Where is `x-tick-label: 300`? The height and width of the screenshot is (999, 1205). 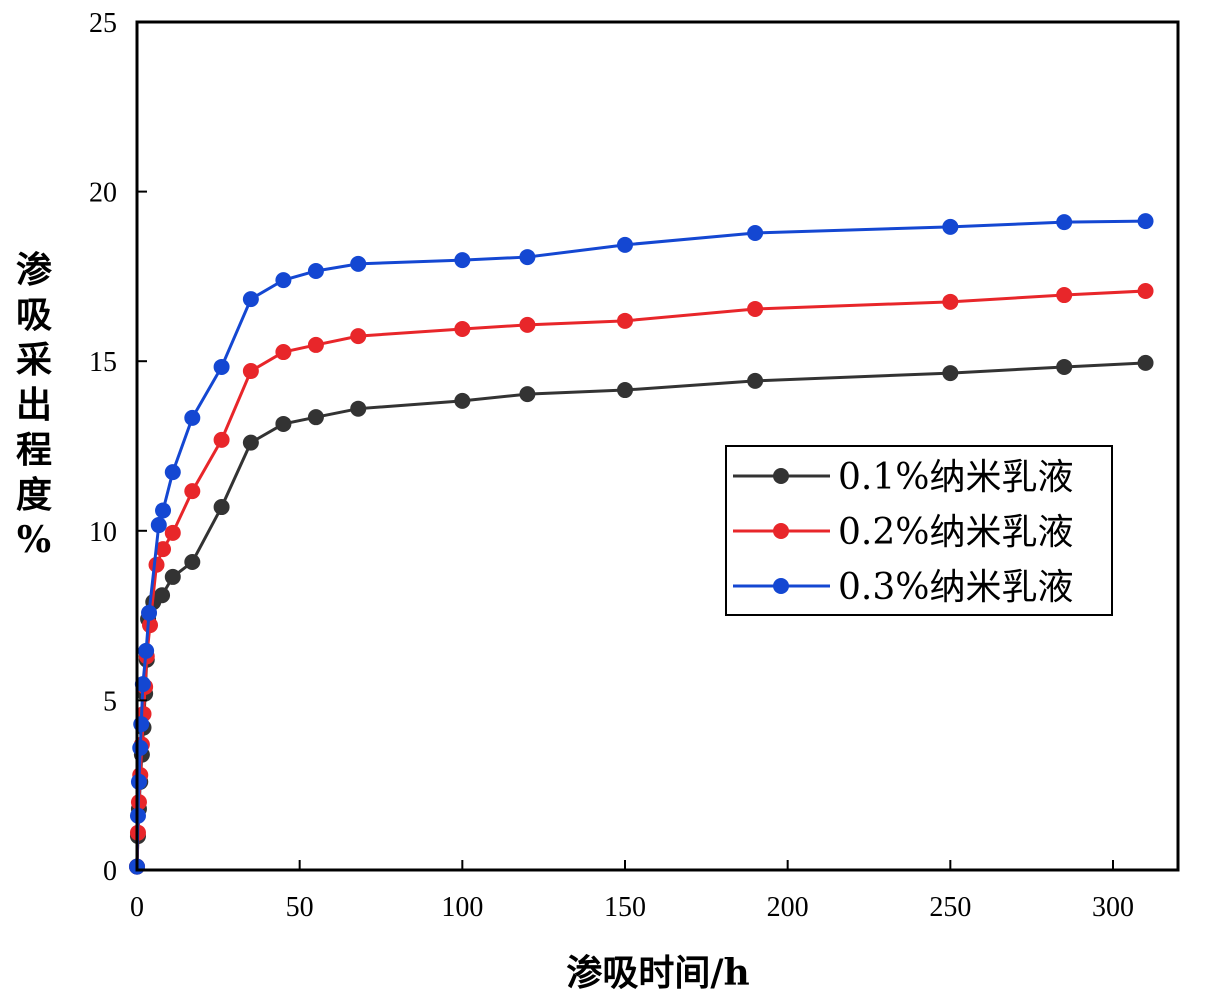 x-tick-label: 300 is located at coordinates (1113, 907).